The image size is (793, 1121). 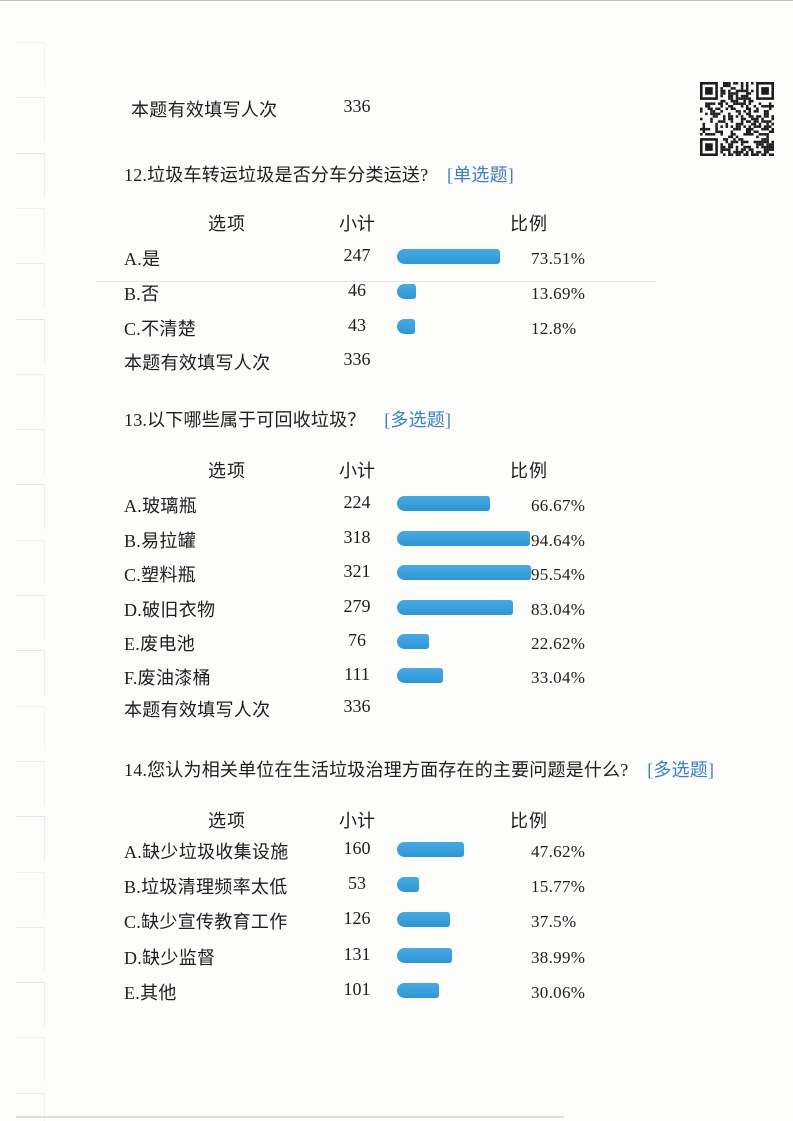 I want to click on option-percent: 33.04%, so click(x=558, y=677).